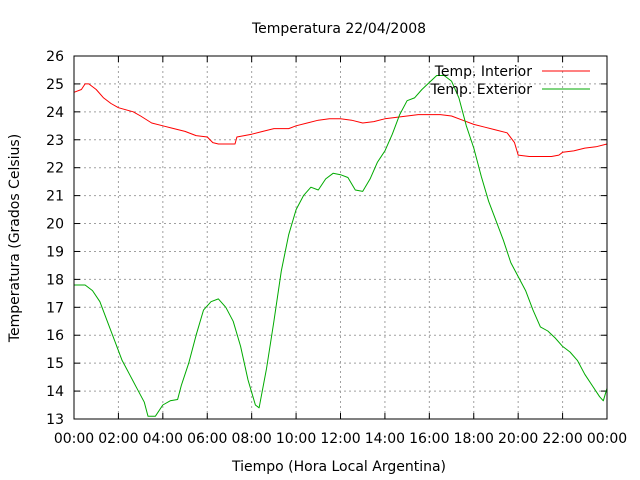 This screenshot has width=640, height=480. I want to click on y-tick-label: 17, so click(55, 308).